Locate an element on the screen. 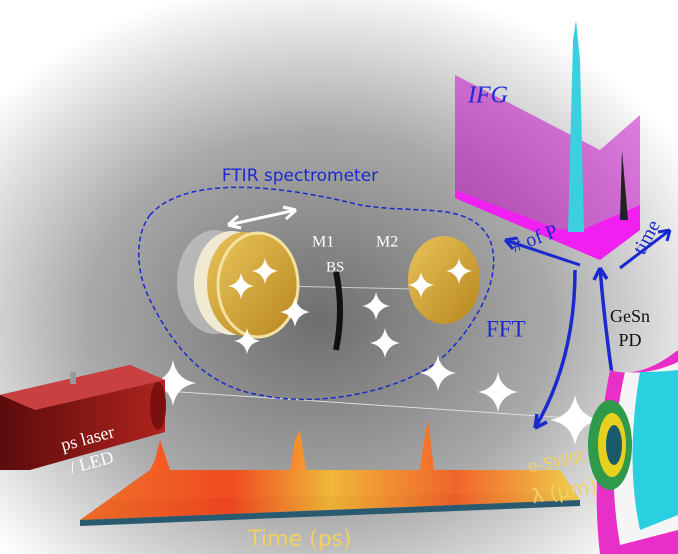 The width and height of the screenshot is (678, 554). mirror-m2 is located at coordinates (444, 280).